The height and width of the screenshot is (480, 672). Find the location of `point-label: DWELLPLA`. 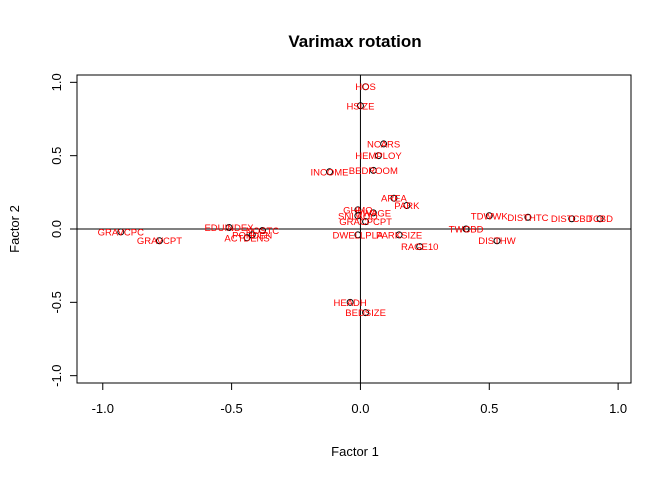

point-label: DWELLPLA is located at coordinates (358, 235).